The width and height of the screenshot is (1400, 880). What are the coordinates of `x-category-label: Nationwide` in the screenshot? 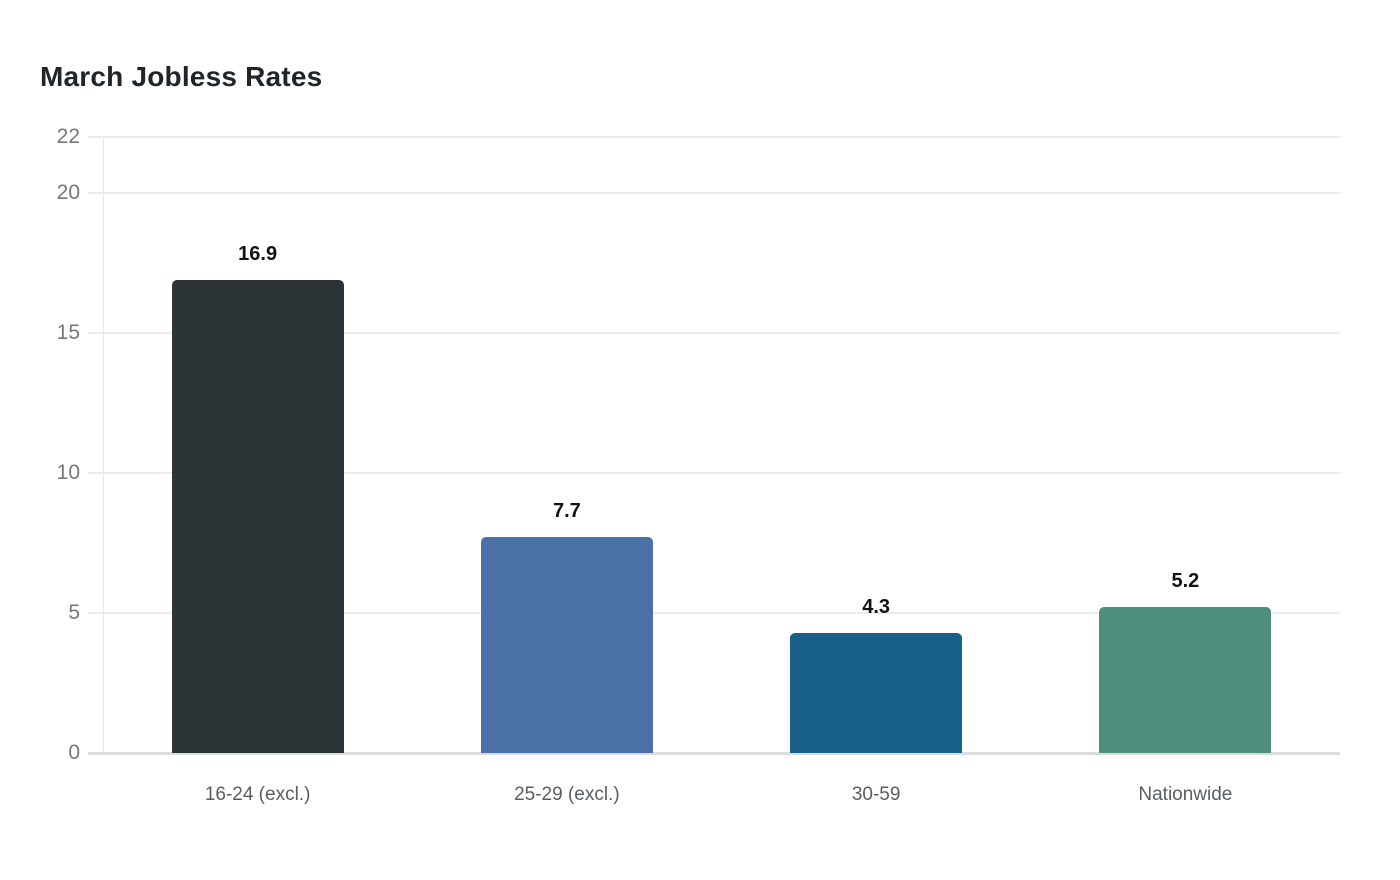 It's located at (1185, 794).